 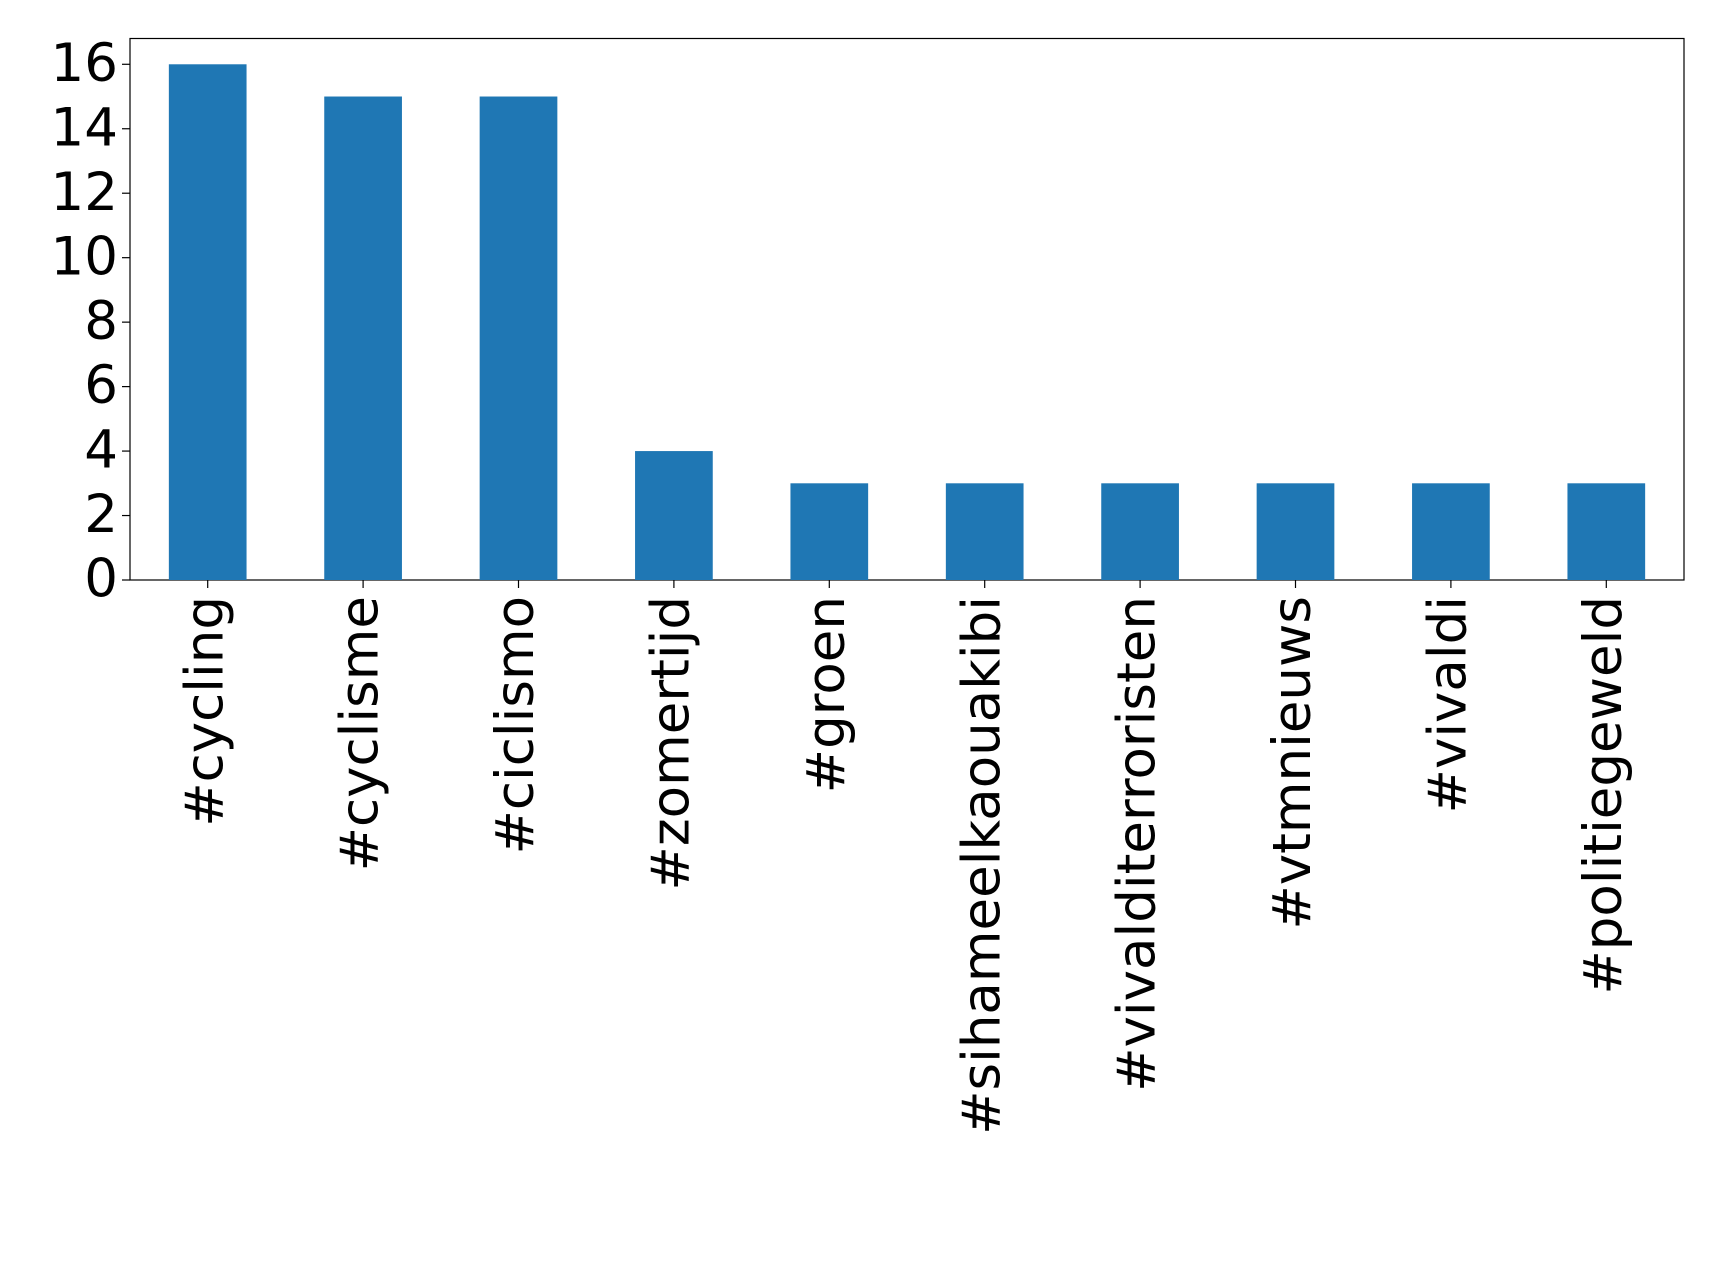 What do you see at coordinates (101, 579) in the screenshot?
I see `y-tick-label: 0` at bounding box center [101, 579].